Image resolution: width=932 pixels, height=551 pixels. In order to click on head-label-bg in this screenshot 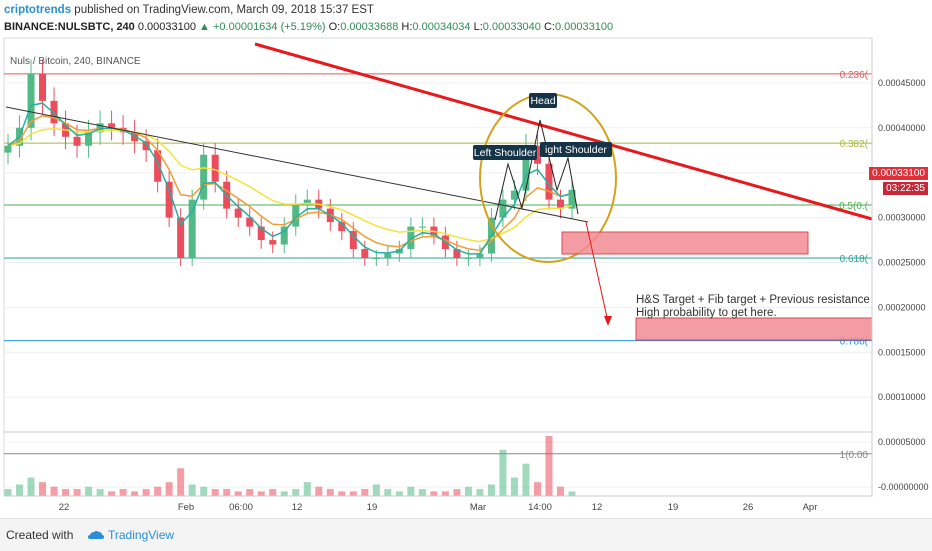, I will do `click(543, 100)`.